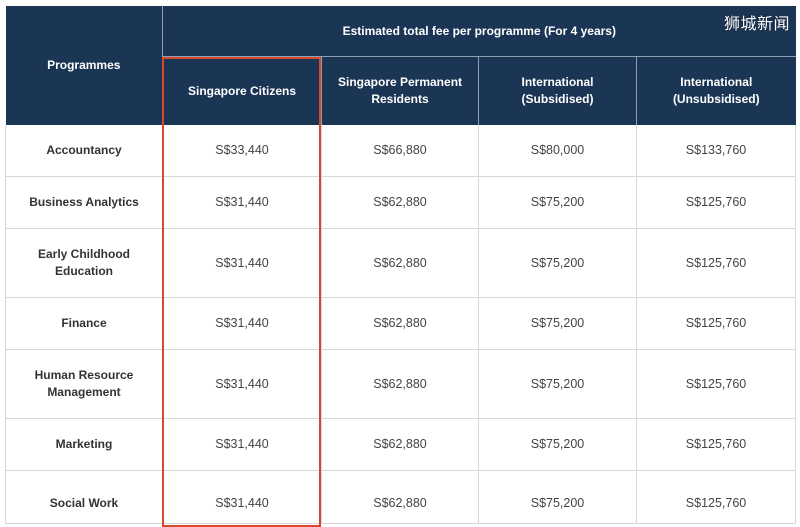 This screenshot has width=800, height=527. Describe the element at coordinates (84, 497) in the screenshot. I see `programme-name: Social Work` at that location.